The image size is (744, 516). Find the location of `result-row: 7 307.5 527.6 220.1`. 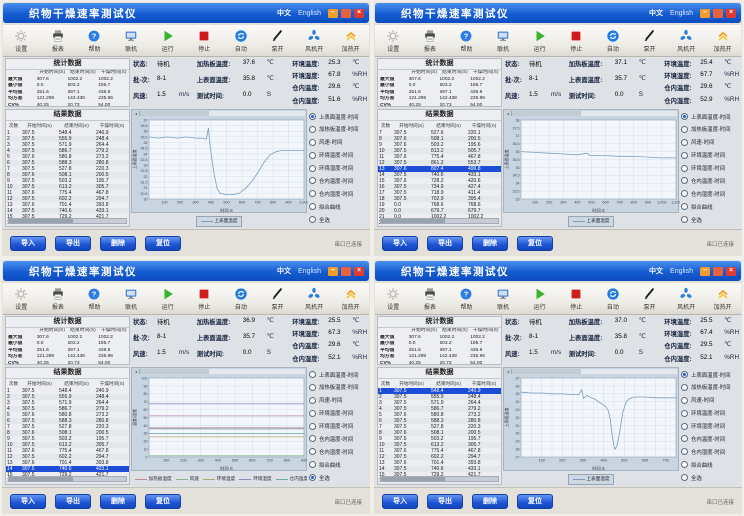

result-row: 7 307.5 527.6 220.1 is located at coordinates (439, 133).